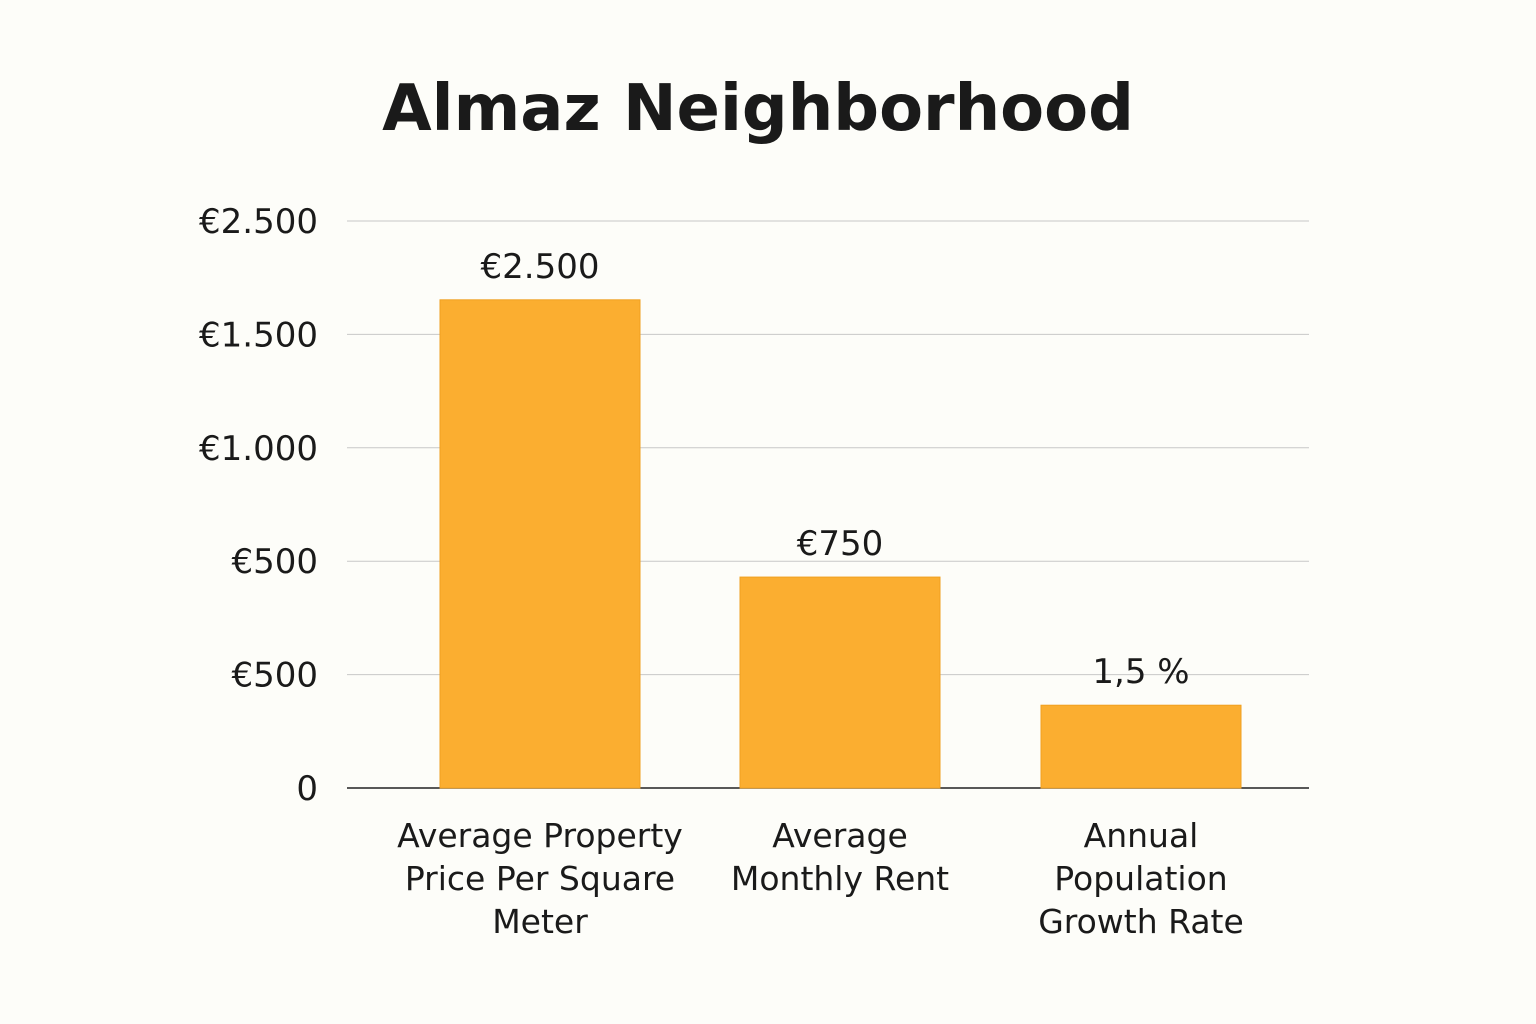  I want to click on x-tick-label: Average Monthly Rent, so click(840, 857).